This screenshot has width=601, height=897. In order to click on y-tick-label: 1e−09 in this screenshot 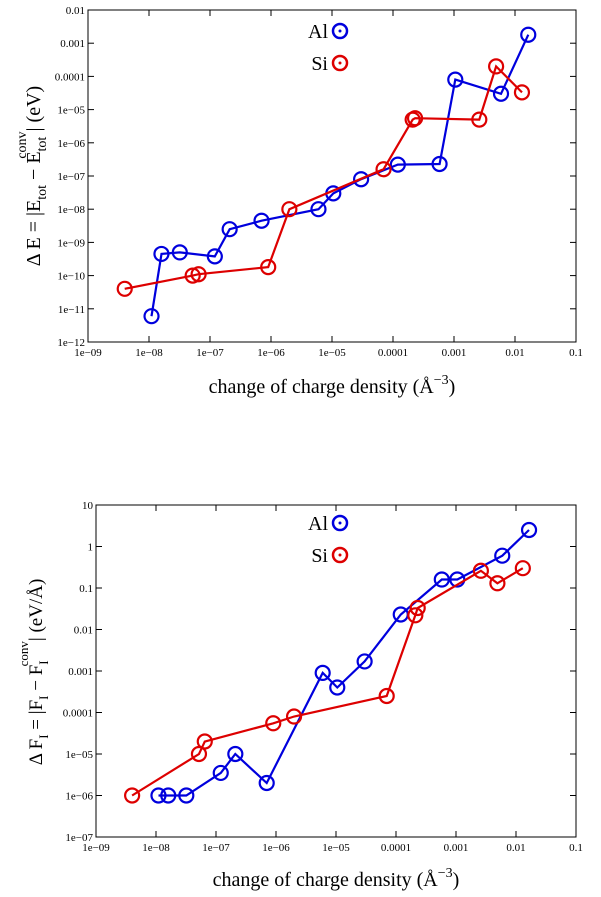, I will do `click(71, 243)`.